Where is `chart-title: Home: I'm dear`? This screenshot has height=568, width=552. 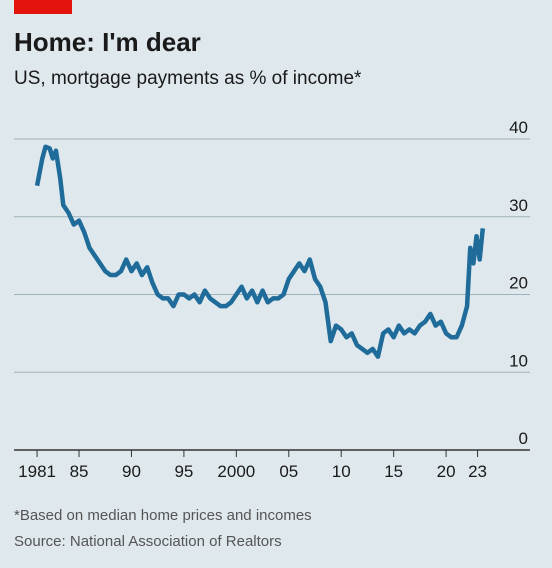
chart-title: Home: I'm dear is located at coordinates (107, 42).